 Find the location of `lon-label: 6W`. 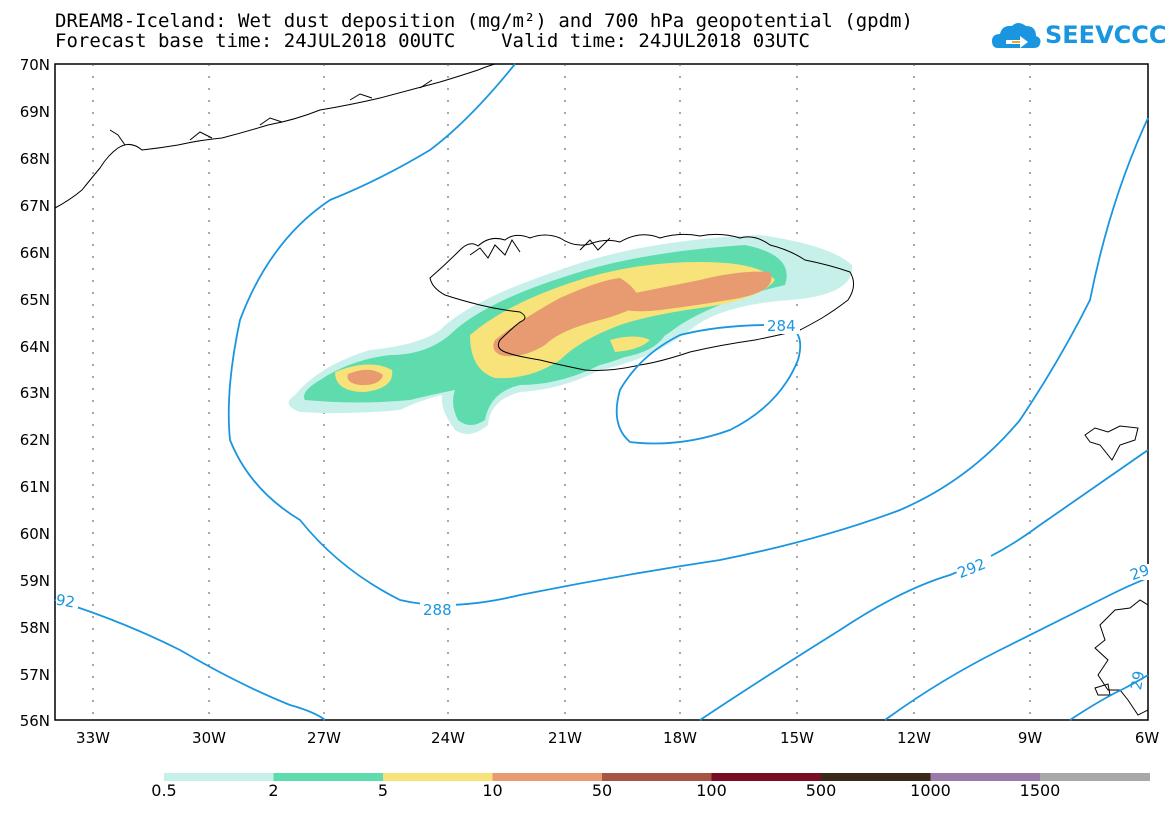

lon-label: 6W is located at coordinates (1147, 738).